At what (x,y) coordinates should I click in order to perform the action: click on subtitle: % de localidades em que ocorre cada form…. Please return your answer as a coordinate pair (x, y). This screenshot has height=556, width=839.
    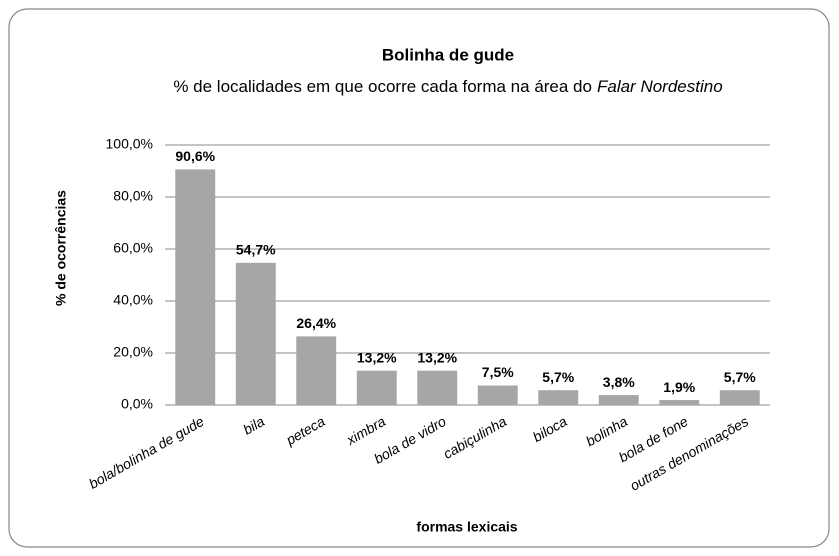
    Looking at the image, I should click on (382, 86).